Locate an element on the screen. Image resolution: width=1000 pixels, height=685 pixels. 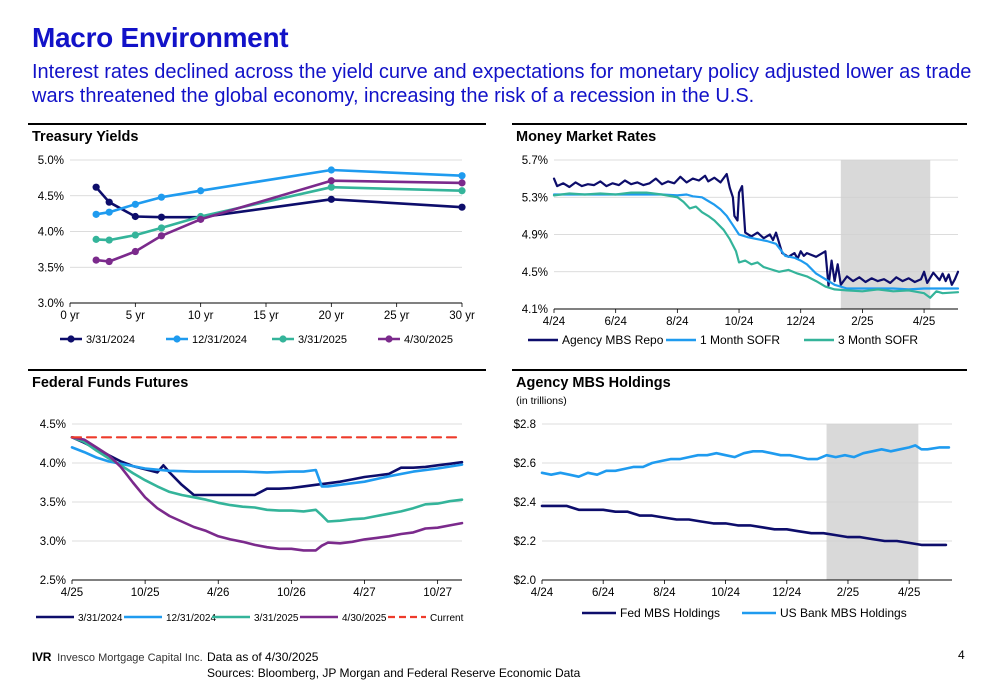
x-tick-label: 25 yr is located at coordinates (397, 316).